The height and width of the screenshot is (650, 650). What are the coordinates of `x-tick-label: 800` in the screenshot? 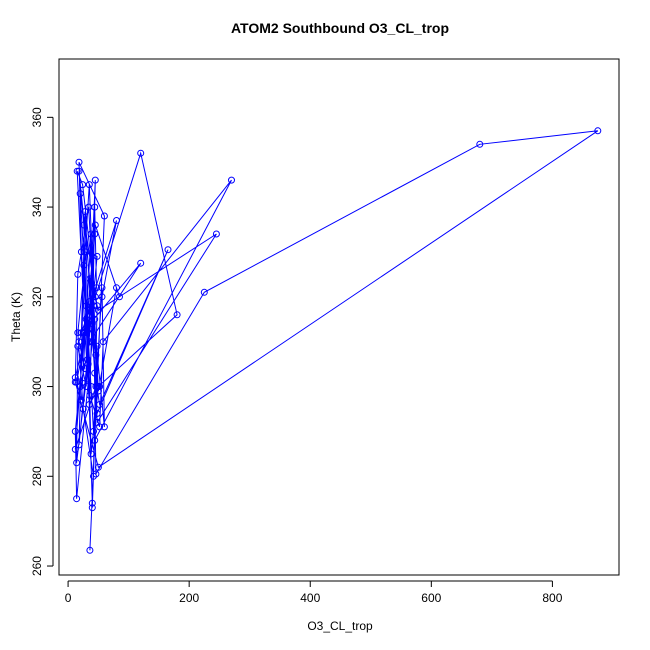 It's located at (552, 598).